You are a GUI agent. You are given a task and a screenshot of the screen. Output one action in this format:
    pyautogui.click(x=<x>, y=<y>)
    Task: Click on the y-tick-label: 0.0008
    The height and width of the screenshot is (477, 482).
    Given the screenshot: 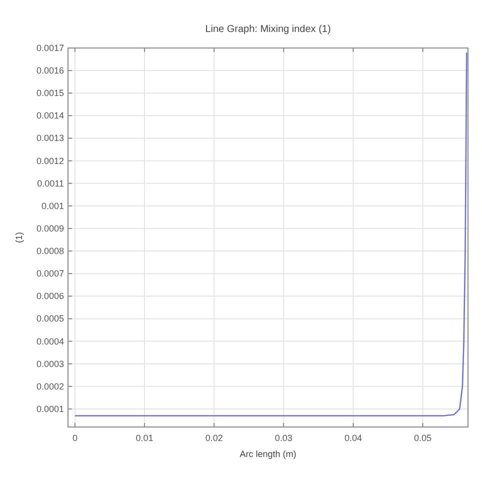 What is the action you would take?
    pyautogui.click(x=50, y=251)
    